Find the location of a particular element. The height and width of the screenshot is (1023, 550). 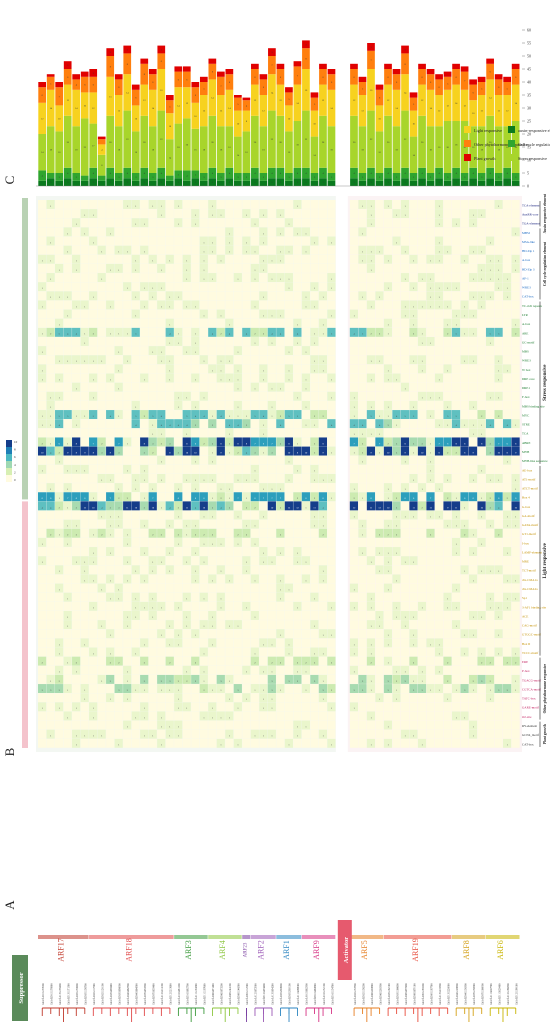

family-bar is located at coordinates (468, 937).